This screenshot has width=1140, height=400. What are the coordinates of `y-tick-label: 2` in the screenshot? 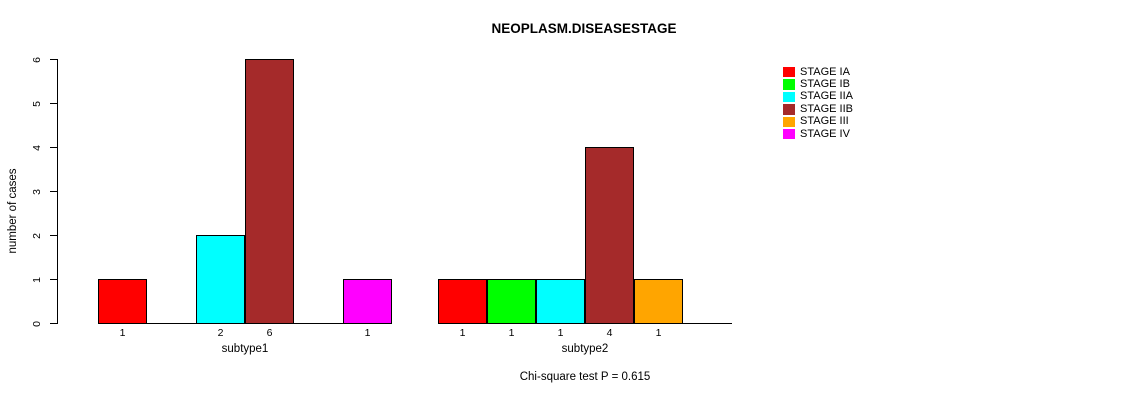 It's located at (37, 235).